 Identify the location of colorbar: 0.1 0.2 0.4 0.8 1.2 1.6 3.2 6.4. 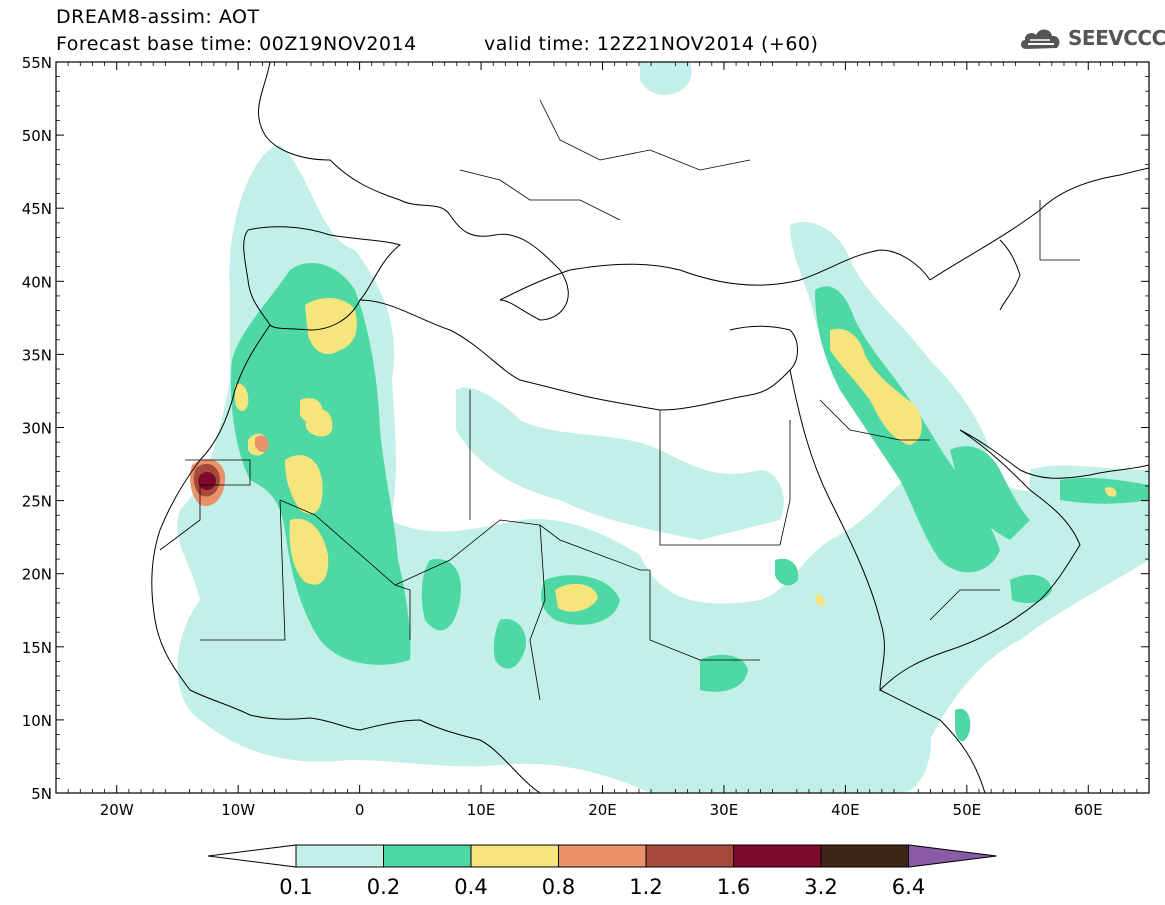
(602, 871).